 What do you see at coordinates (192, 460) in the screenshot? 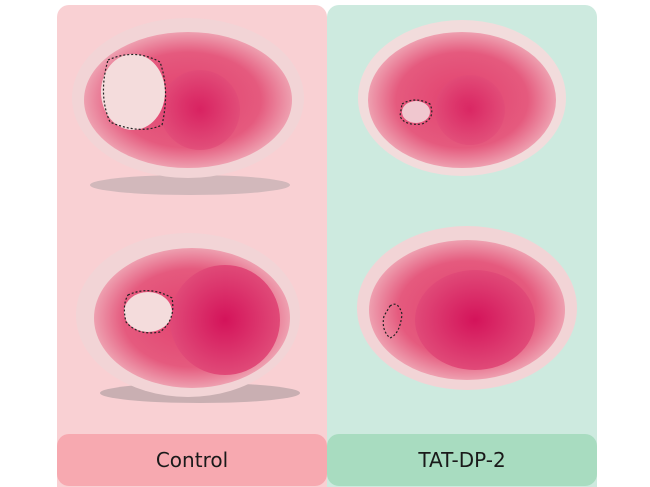
I see `control-label: Control` at bounding box center [192, 460].